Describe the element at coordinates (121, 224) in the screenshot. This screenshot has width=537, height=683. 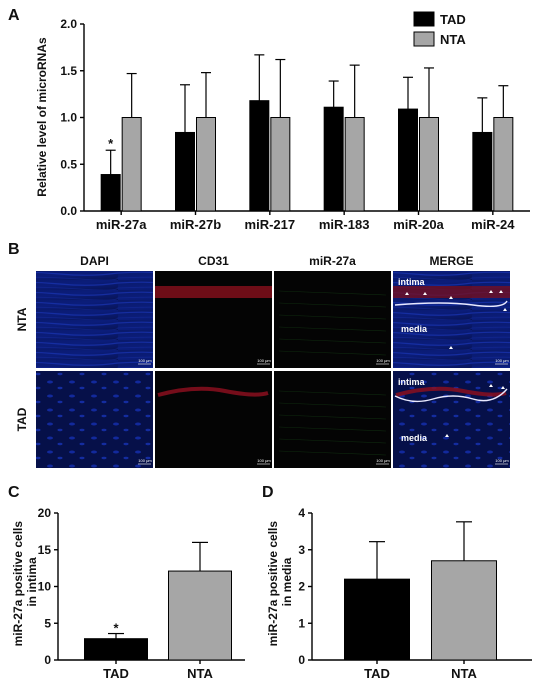
I see `chart-a-x-tick-label: miR-27a` at that location.